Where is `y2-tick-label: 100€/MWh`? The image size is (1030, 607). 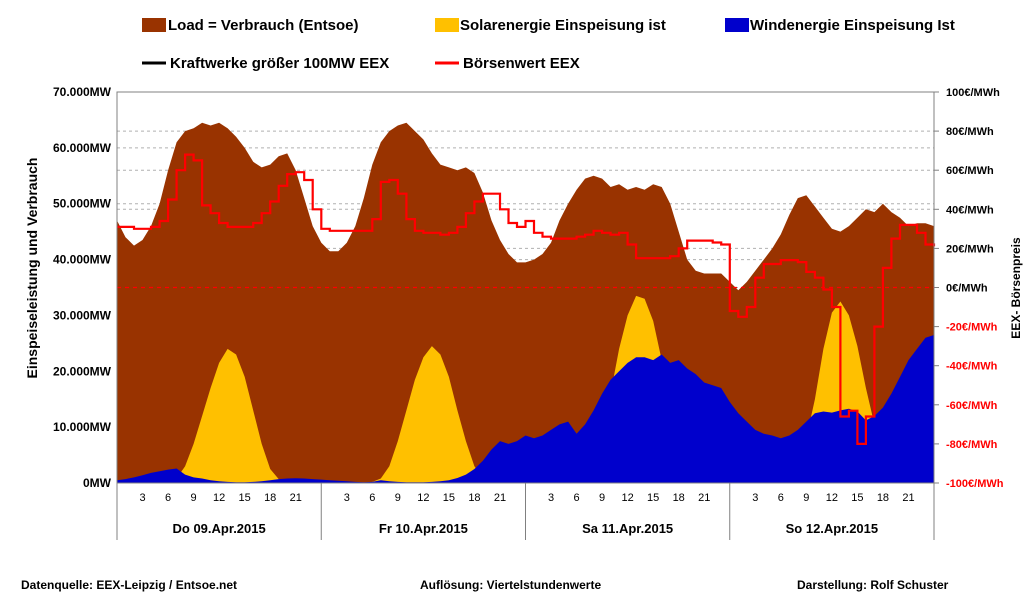 y2-tick-label: 100€/MWh is located at coordinates (973, 93).